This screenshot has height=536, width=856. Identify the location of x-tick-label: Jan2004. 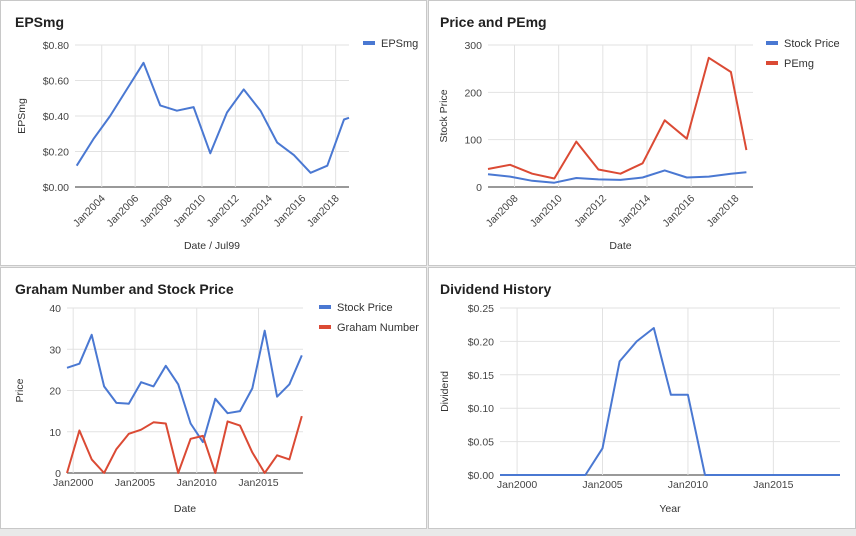
(89, 211).